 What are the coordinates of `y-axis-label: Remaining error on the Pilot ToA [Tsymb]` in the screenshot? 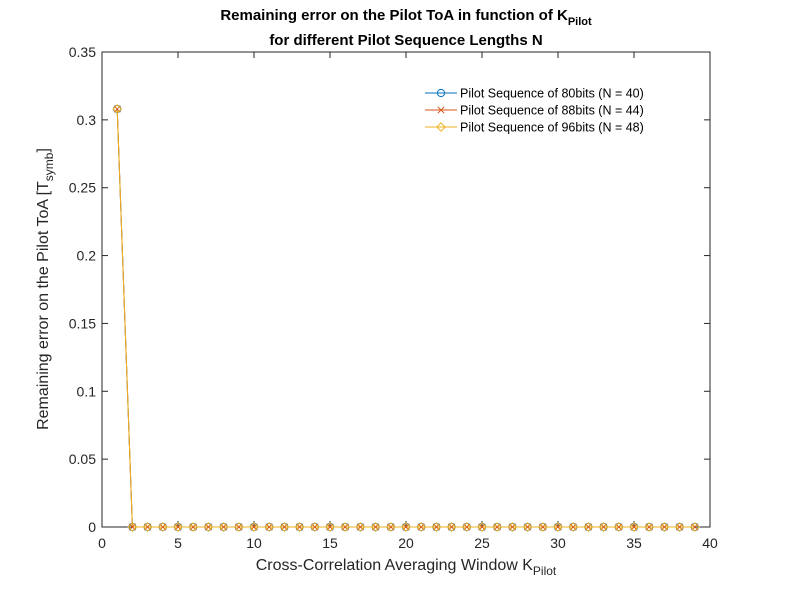 It's located at (45, 289).